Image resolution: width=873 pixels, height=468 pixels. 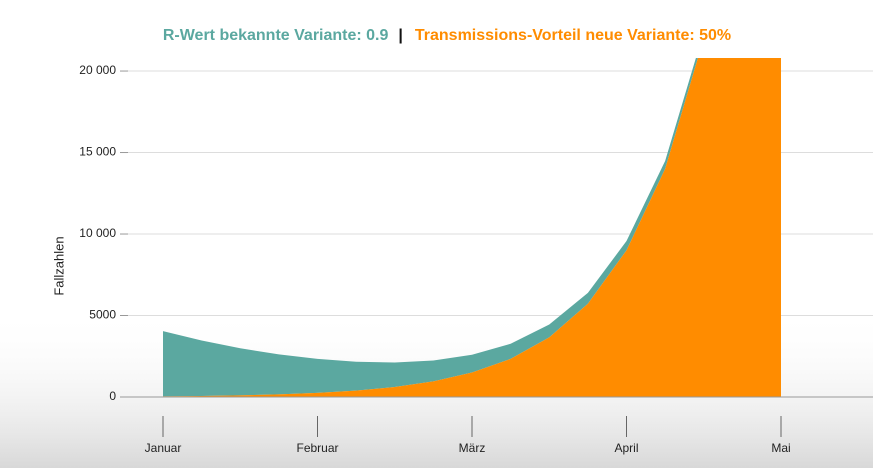 What do you see at coordinates (112, 396) in the screenshot?
I see `y-tick-label: 0` at bounding box center [112, 396].